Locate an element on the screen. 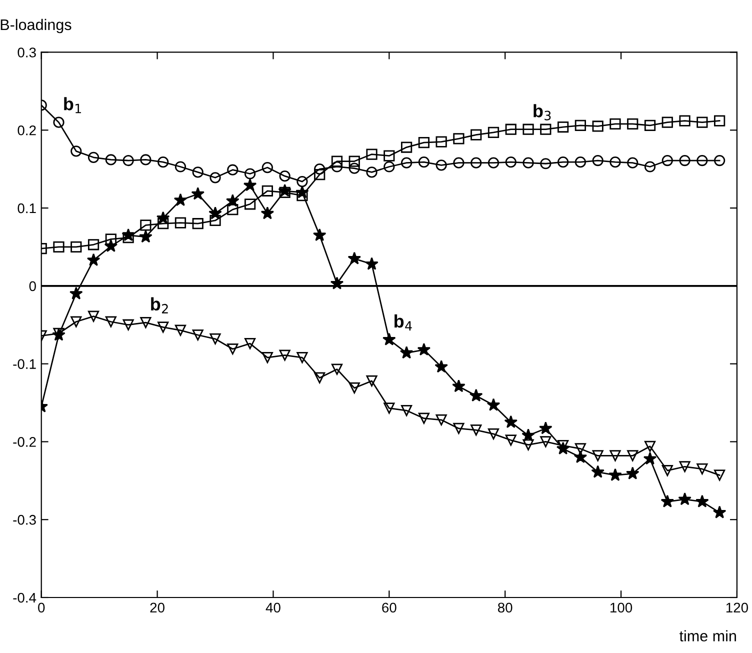  y-tick-label: -0.3 is located at coordinates (24, 519).